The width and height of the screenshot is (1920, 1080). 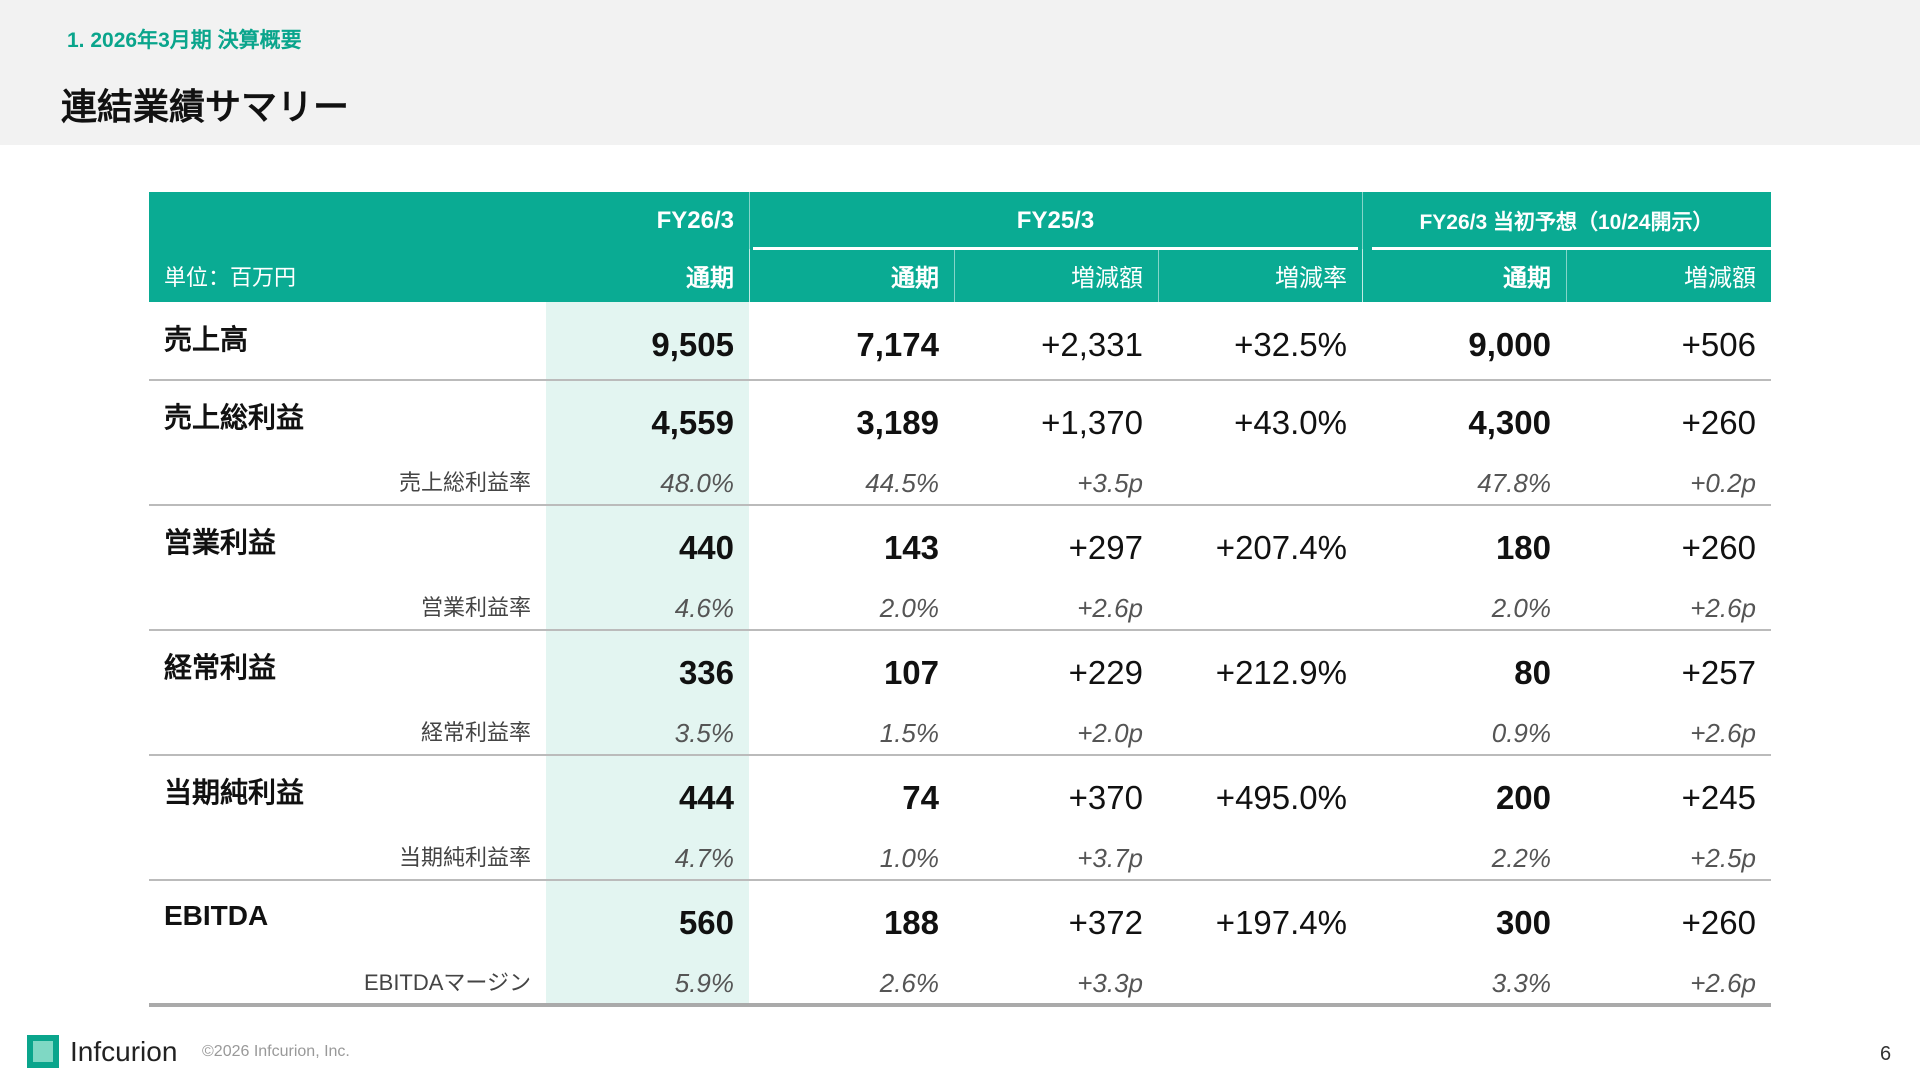 I want to click on sub-value: +2.5p, so click(x=1723, y=857).